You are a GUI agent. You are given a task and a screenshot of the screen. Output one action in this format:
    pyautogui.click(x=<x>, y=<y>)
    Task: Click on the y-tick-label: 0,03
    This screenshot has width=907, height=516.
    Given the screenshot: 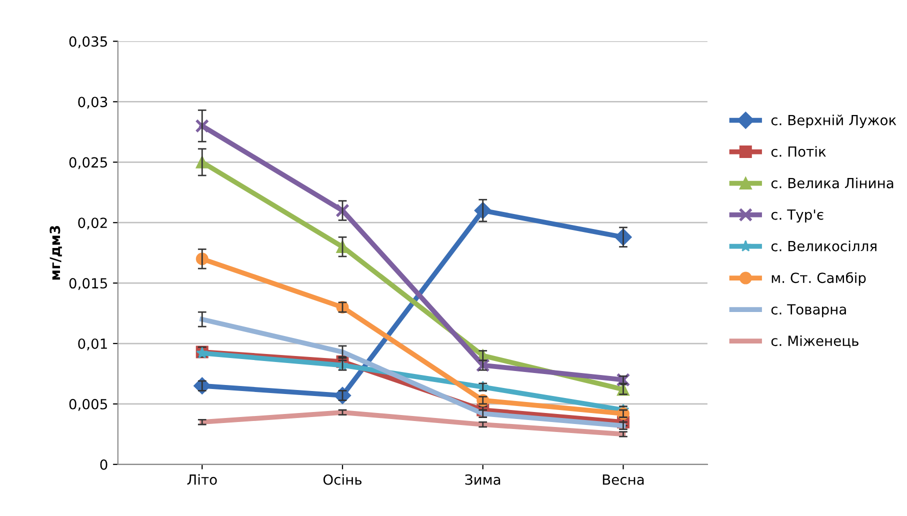 What is the action you would take?
    pyautogui.click(x=93, y=102)
    